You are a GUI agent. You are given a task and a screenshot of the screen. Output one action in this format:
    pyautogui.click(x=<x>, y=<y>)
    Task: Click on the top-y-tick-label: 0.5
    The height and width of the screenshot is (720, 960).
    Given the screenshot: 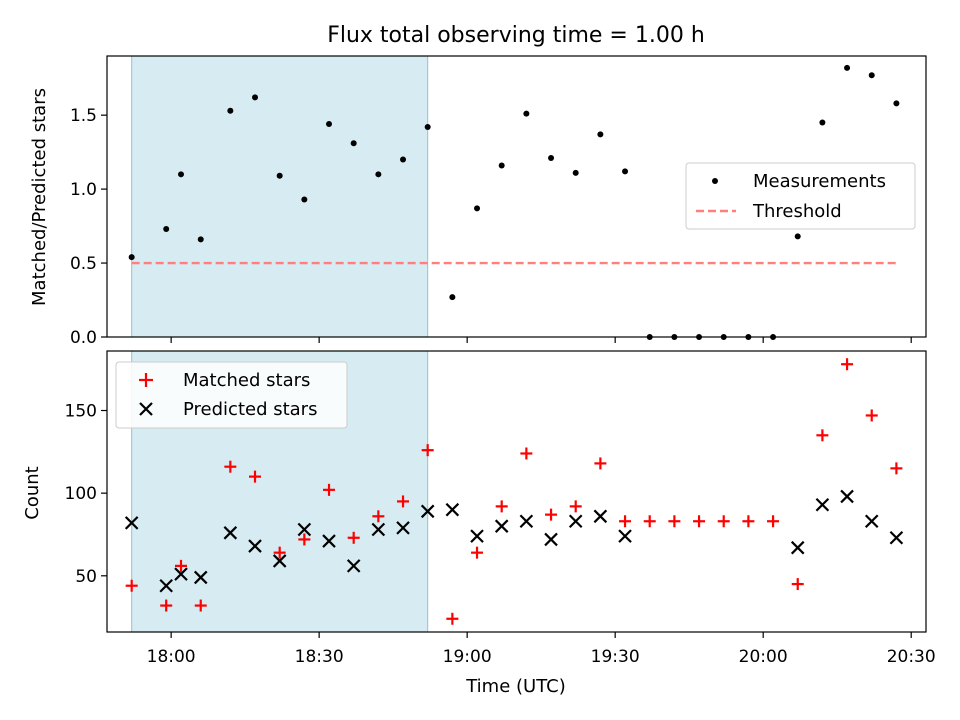 What is the action you would take?
    pyautogui.click(x=83, y=264)
    